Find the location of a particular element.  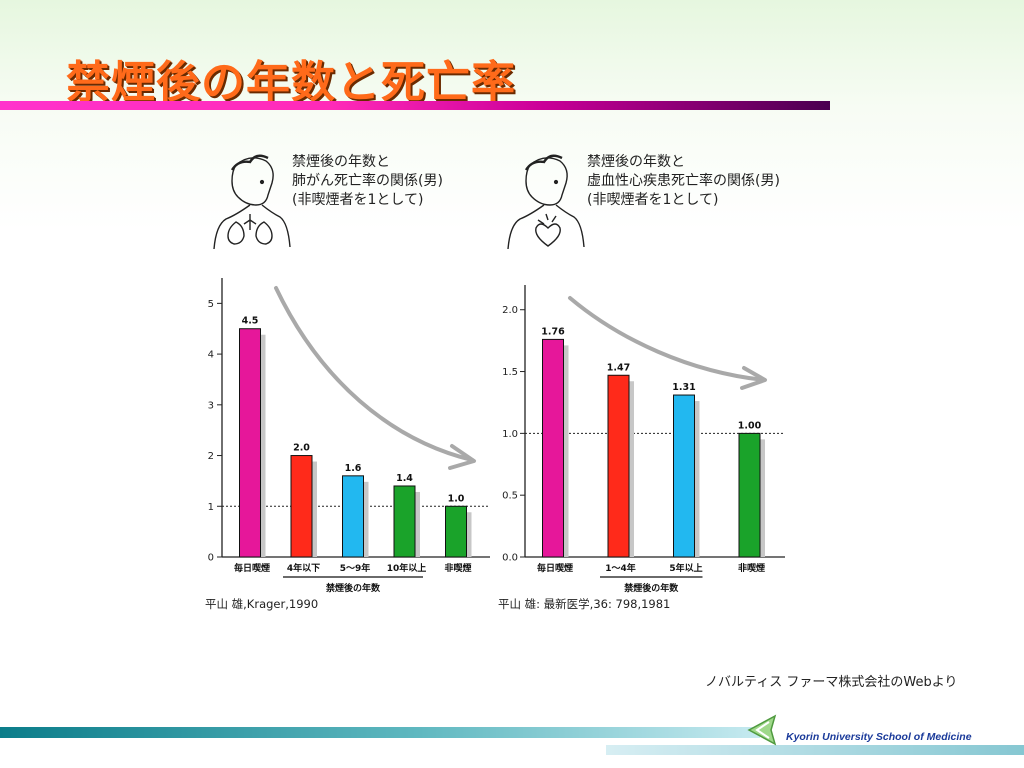

lung-category-label: 10年以上 is located at coordinates (407, 568).